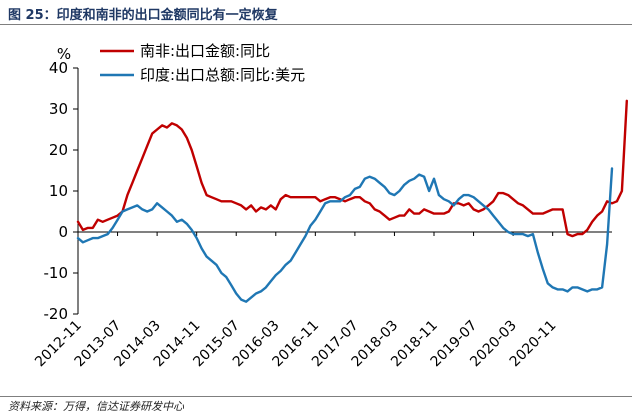  I want to click on y-tick-label: -10, so click(56, 273).